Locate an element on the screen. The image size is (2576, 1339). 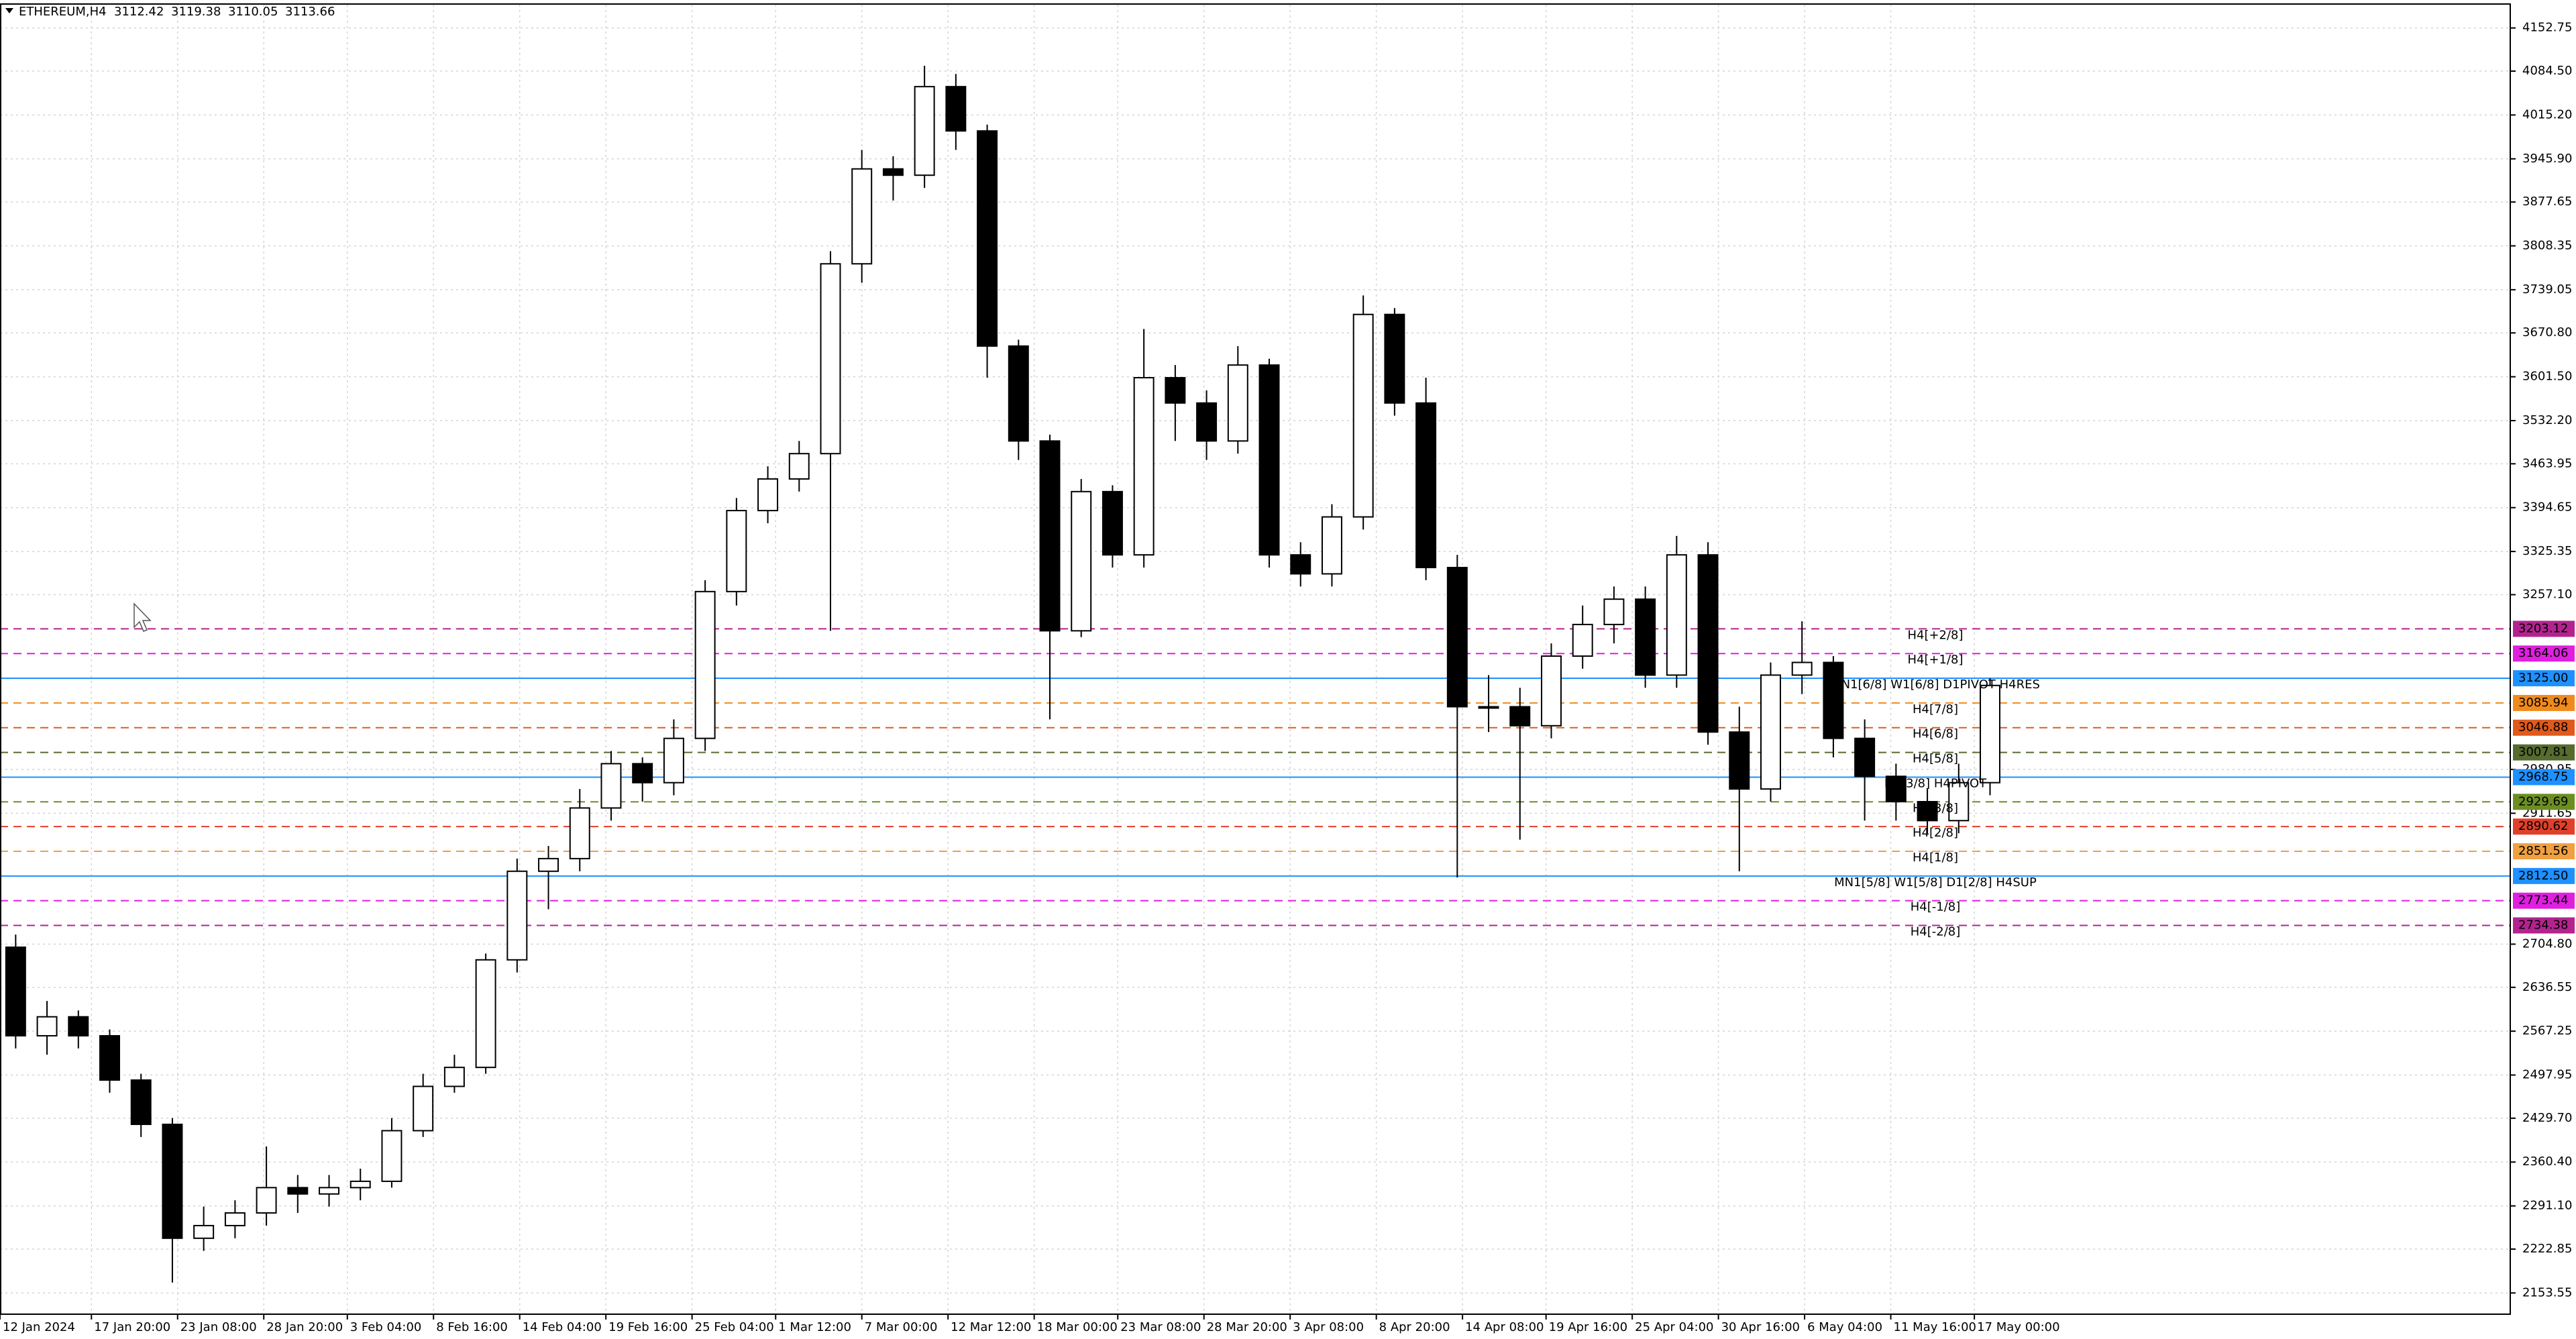
level-label: H4[+2/8] is located at coordinates (1935, 635).